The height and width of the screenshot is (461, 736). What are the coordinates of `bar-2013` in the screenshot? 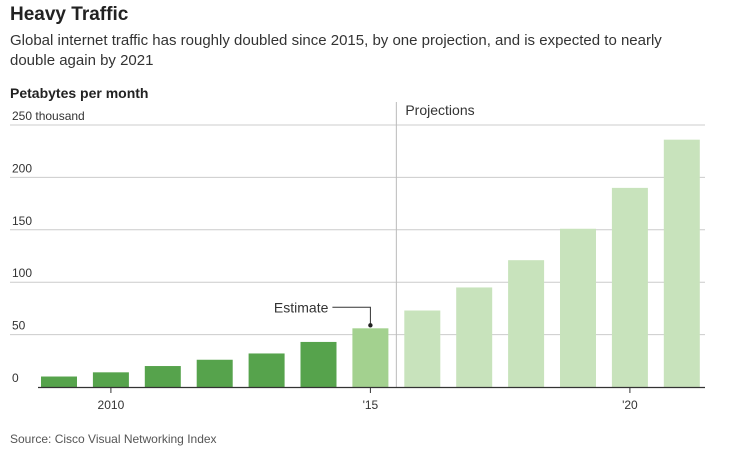 It's located at (266, 370).